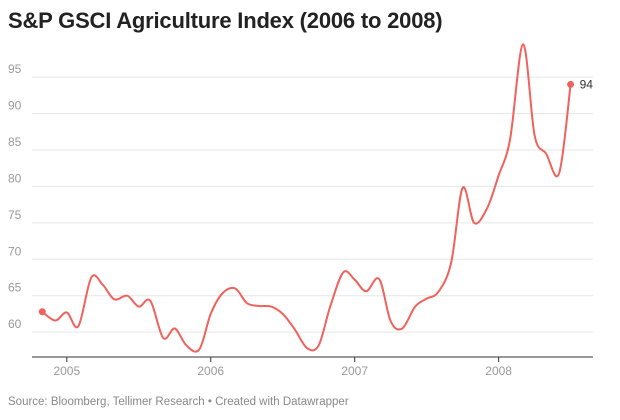  Describe the element at coordinates (210, 371) in the screenshot. I see `x-tick-label: 2006` at that location.